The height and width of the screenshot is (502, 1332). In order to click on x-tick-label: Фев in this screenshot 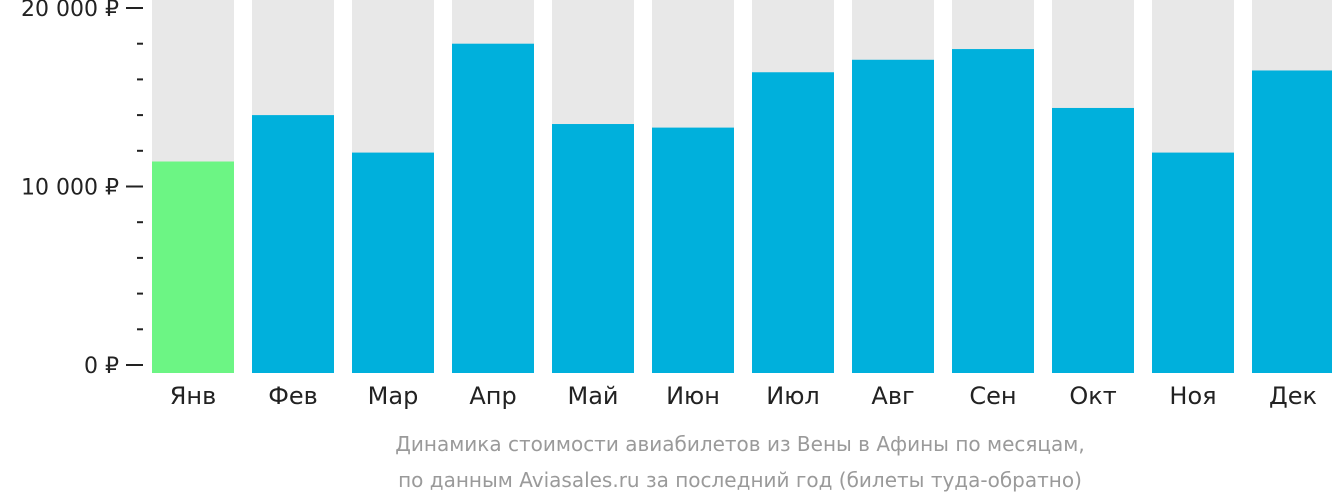, I will do `click(293, 396)`.